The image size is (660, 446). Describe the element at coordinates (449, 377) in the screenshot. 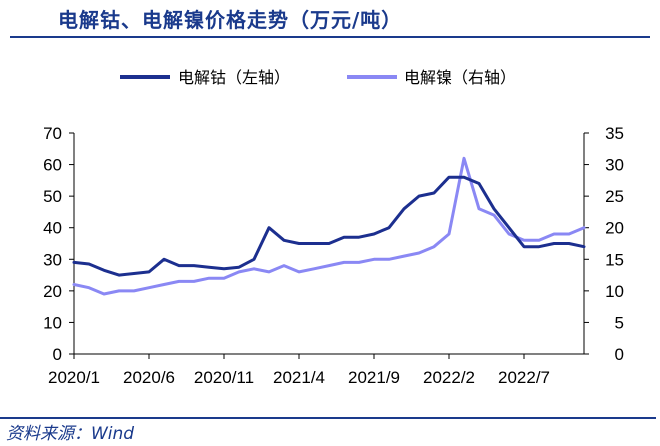

I see `x-tick-label: 2022/2` at that location.